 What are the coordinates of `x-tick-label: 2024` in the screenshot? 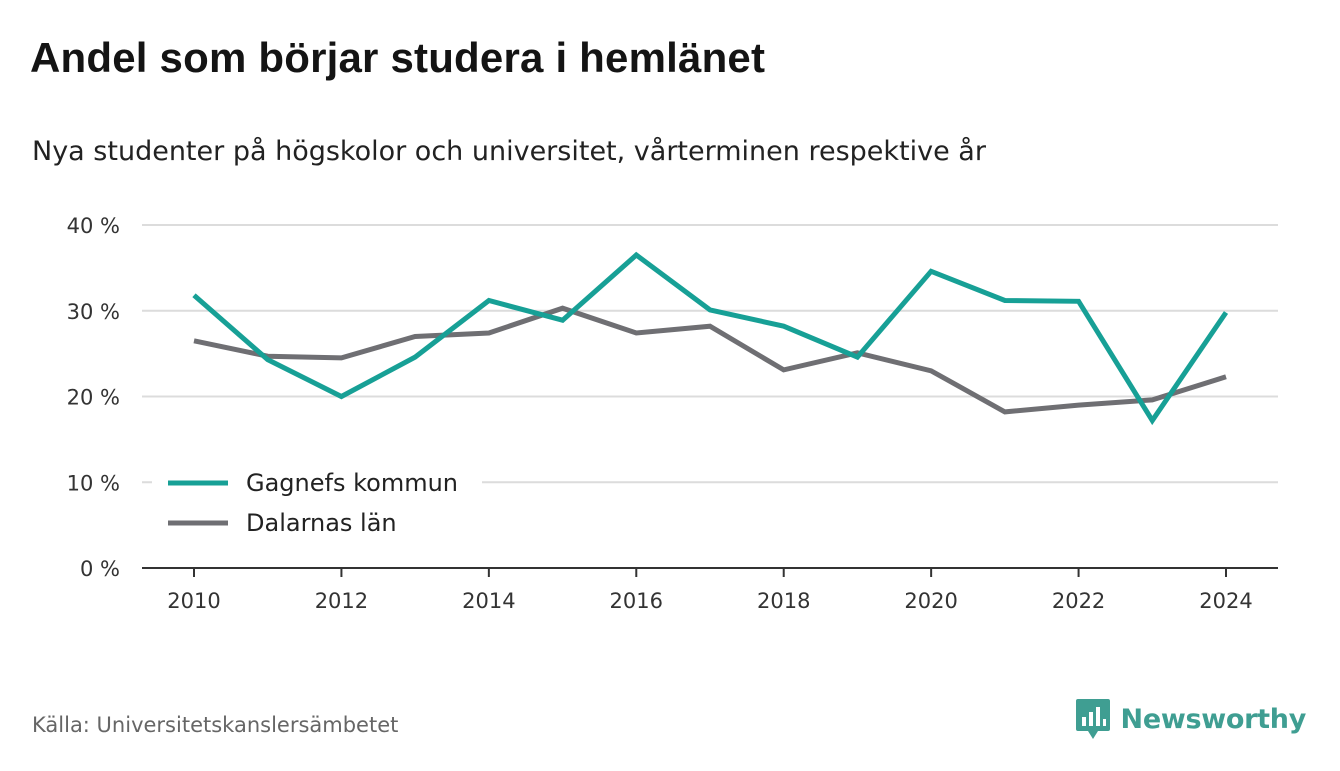 It's located at (1225, 601).